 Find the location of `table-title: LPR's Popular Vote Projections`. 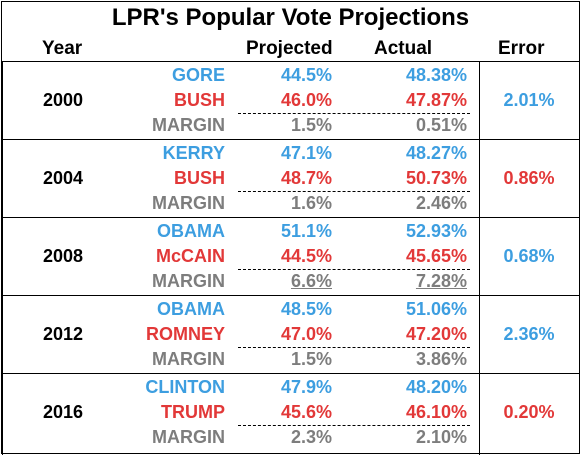

table-title: LPR's Popular Vote Projections is located at coordinates (290, 17).